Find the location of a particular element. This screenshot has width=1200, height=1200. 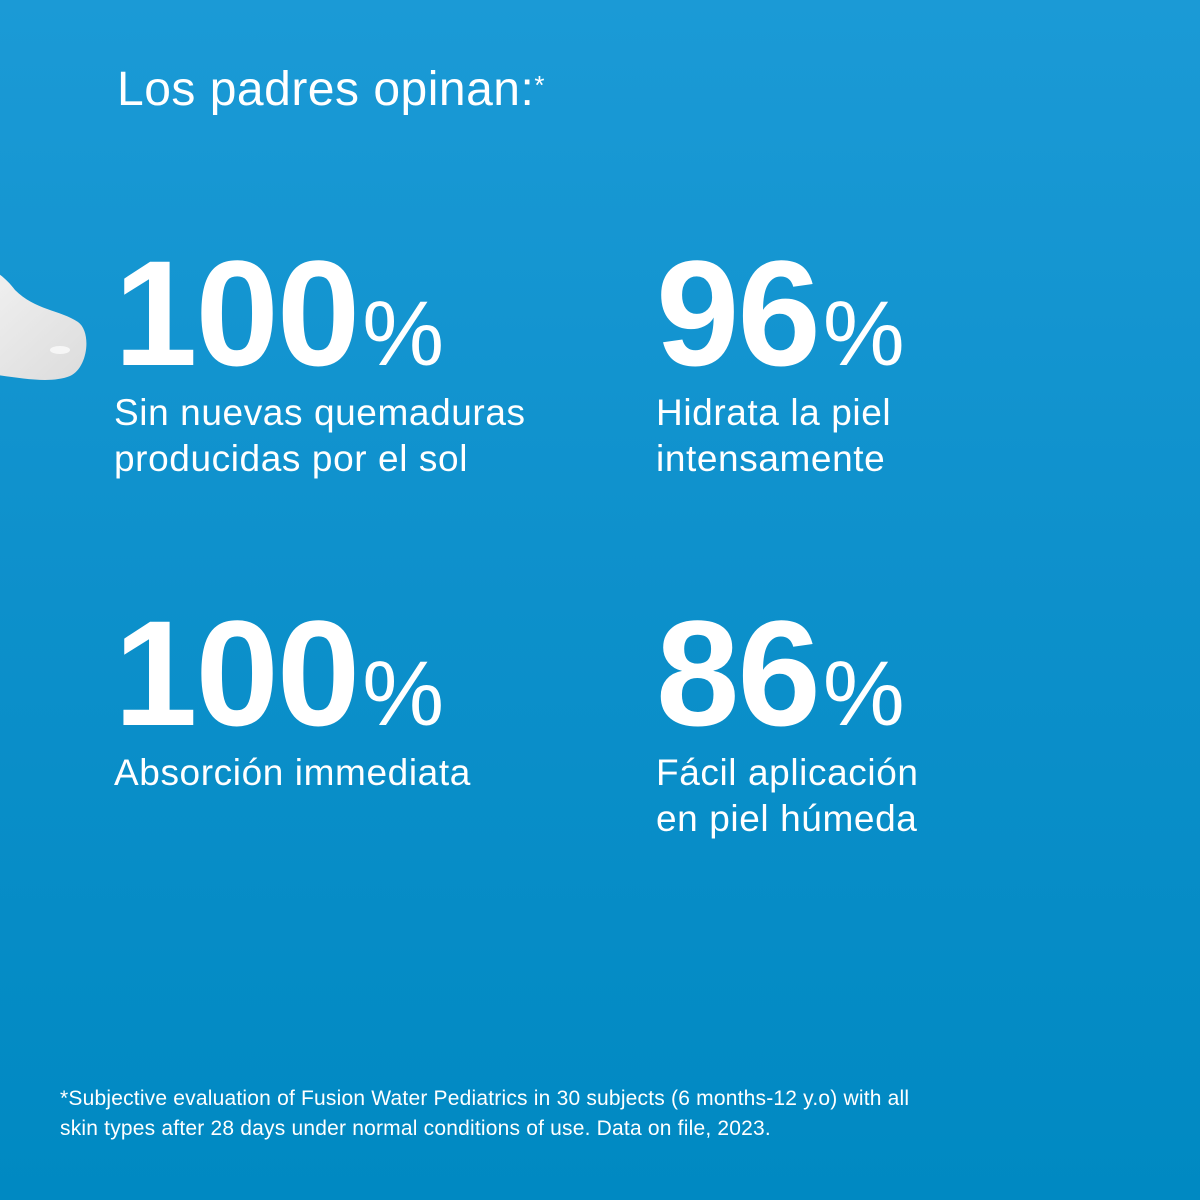

cream-drop-image is located at coordinates (43, 327).